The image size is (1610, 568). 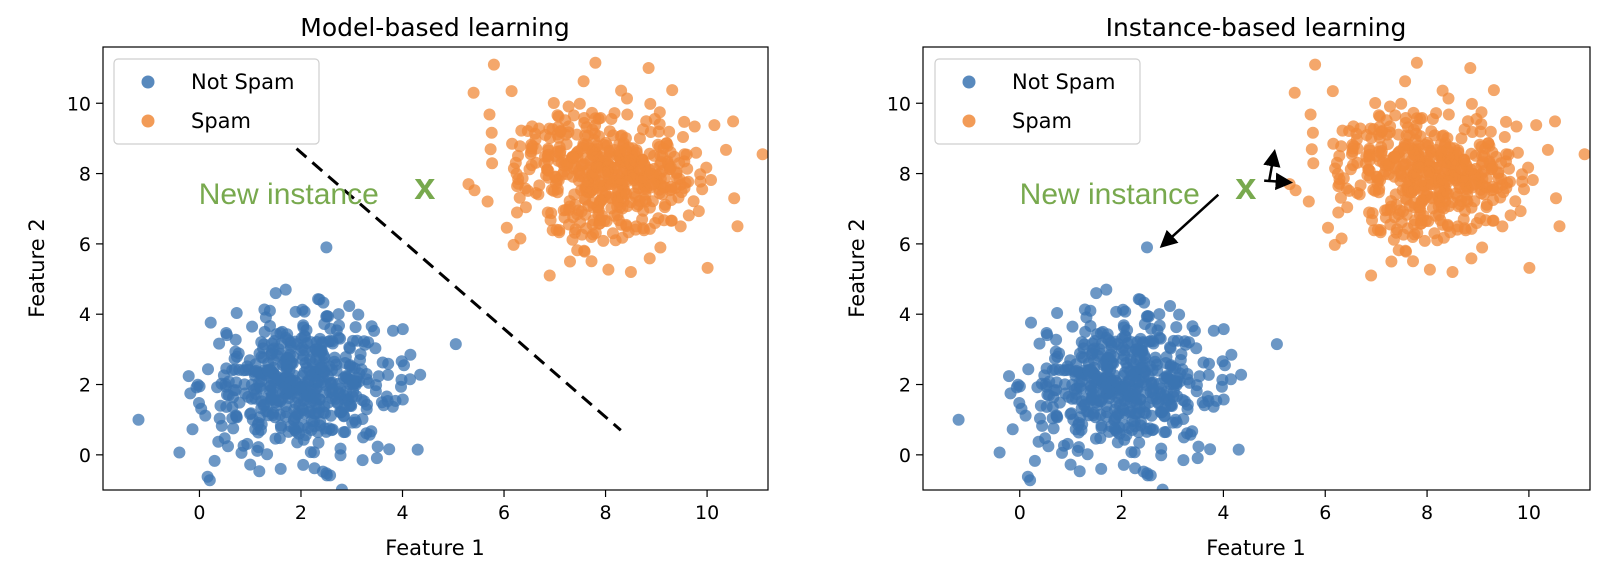 I want to click on x-tick-label: 4, so click(x=1223, y=513).